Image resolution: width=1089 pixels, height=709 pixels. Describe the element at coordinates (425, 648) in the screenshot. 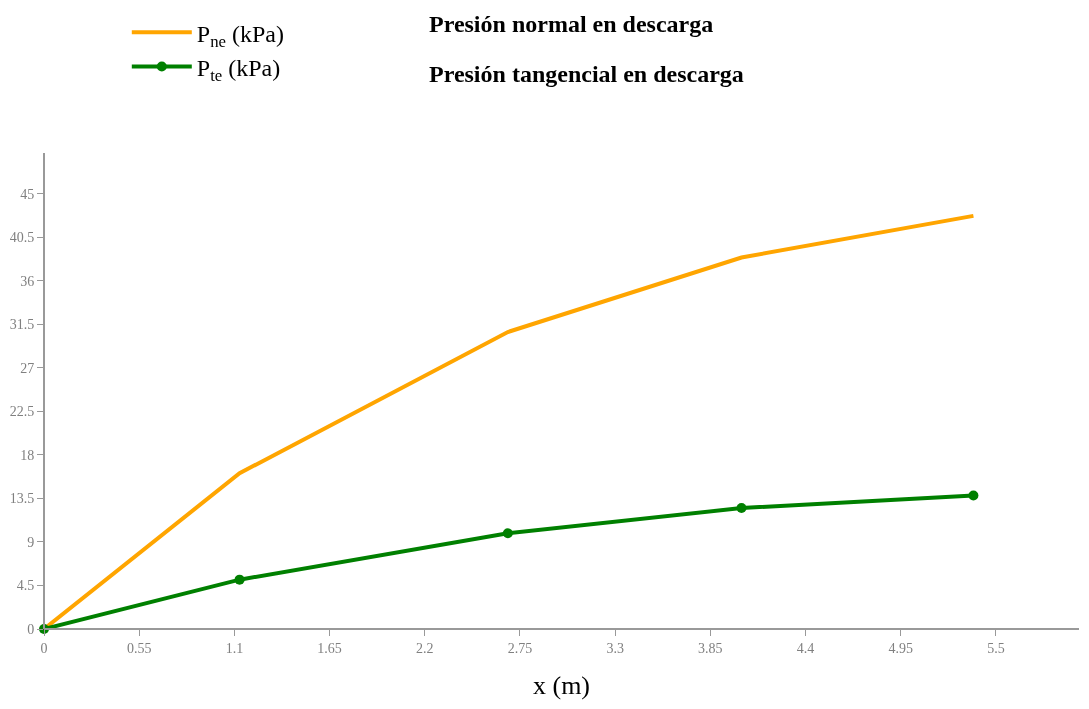

I see `x-tick-label: 2.2` at that location.